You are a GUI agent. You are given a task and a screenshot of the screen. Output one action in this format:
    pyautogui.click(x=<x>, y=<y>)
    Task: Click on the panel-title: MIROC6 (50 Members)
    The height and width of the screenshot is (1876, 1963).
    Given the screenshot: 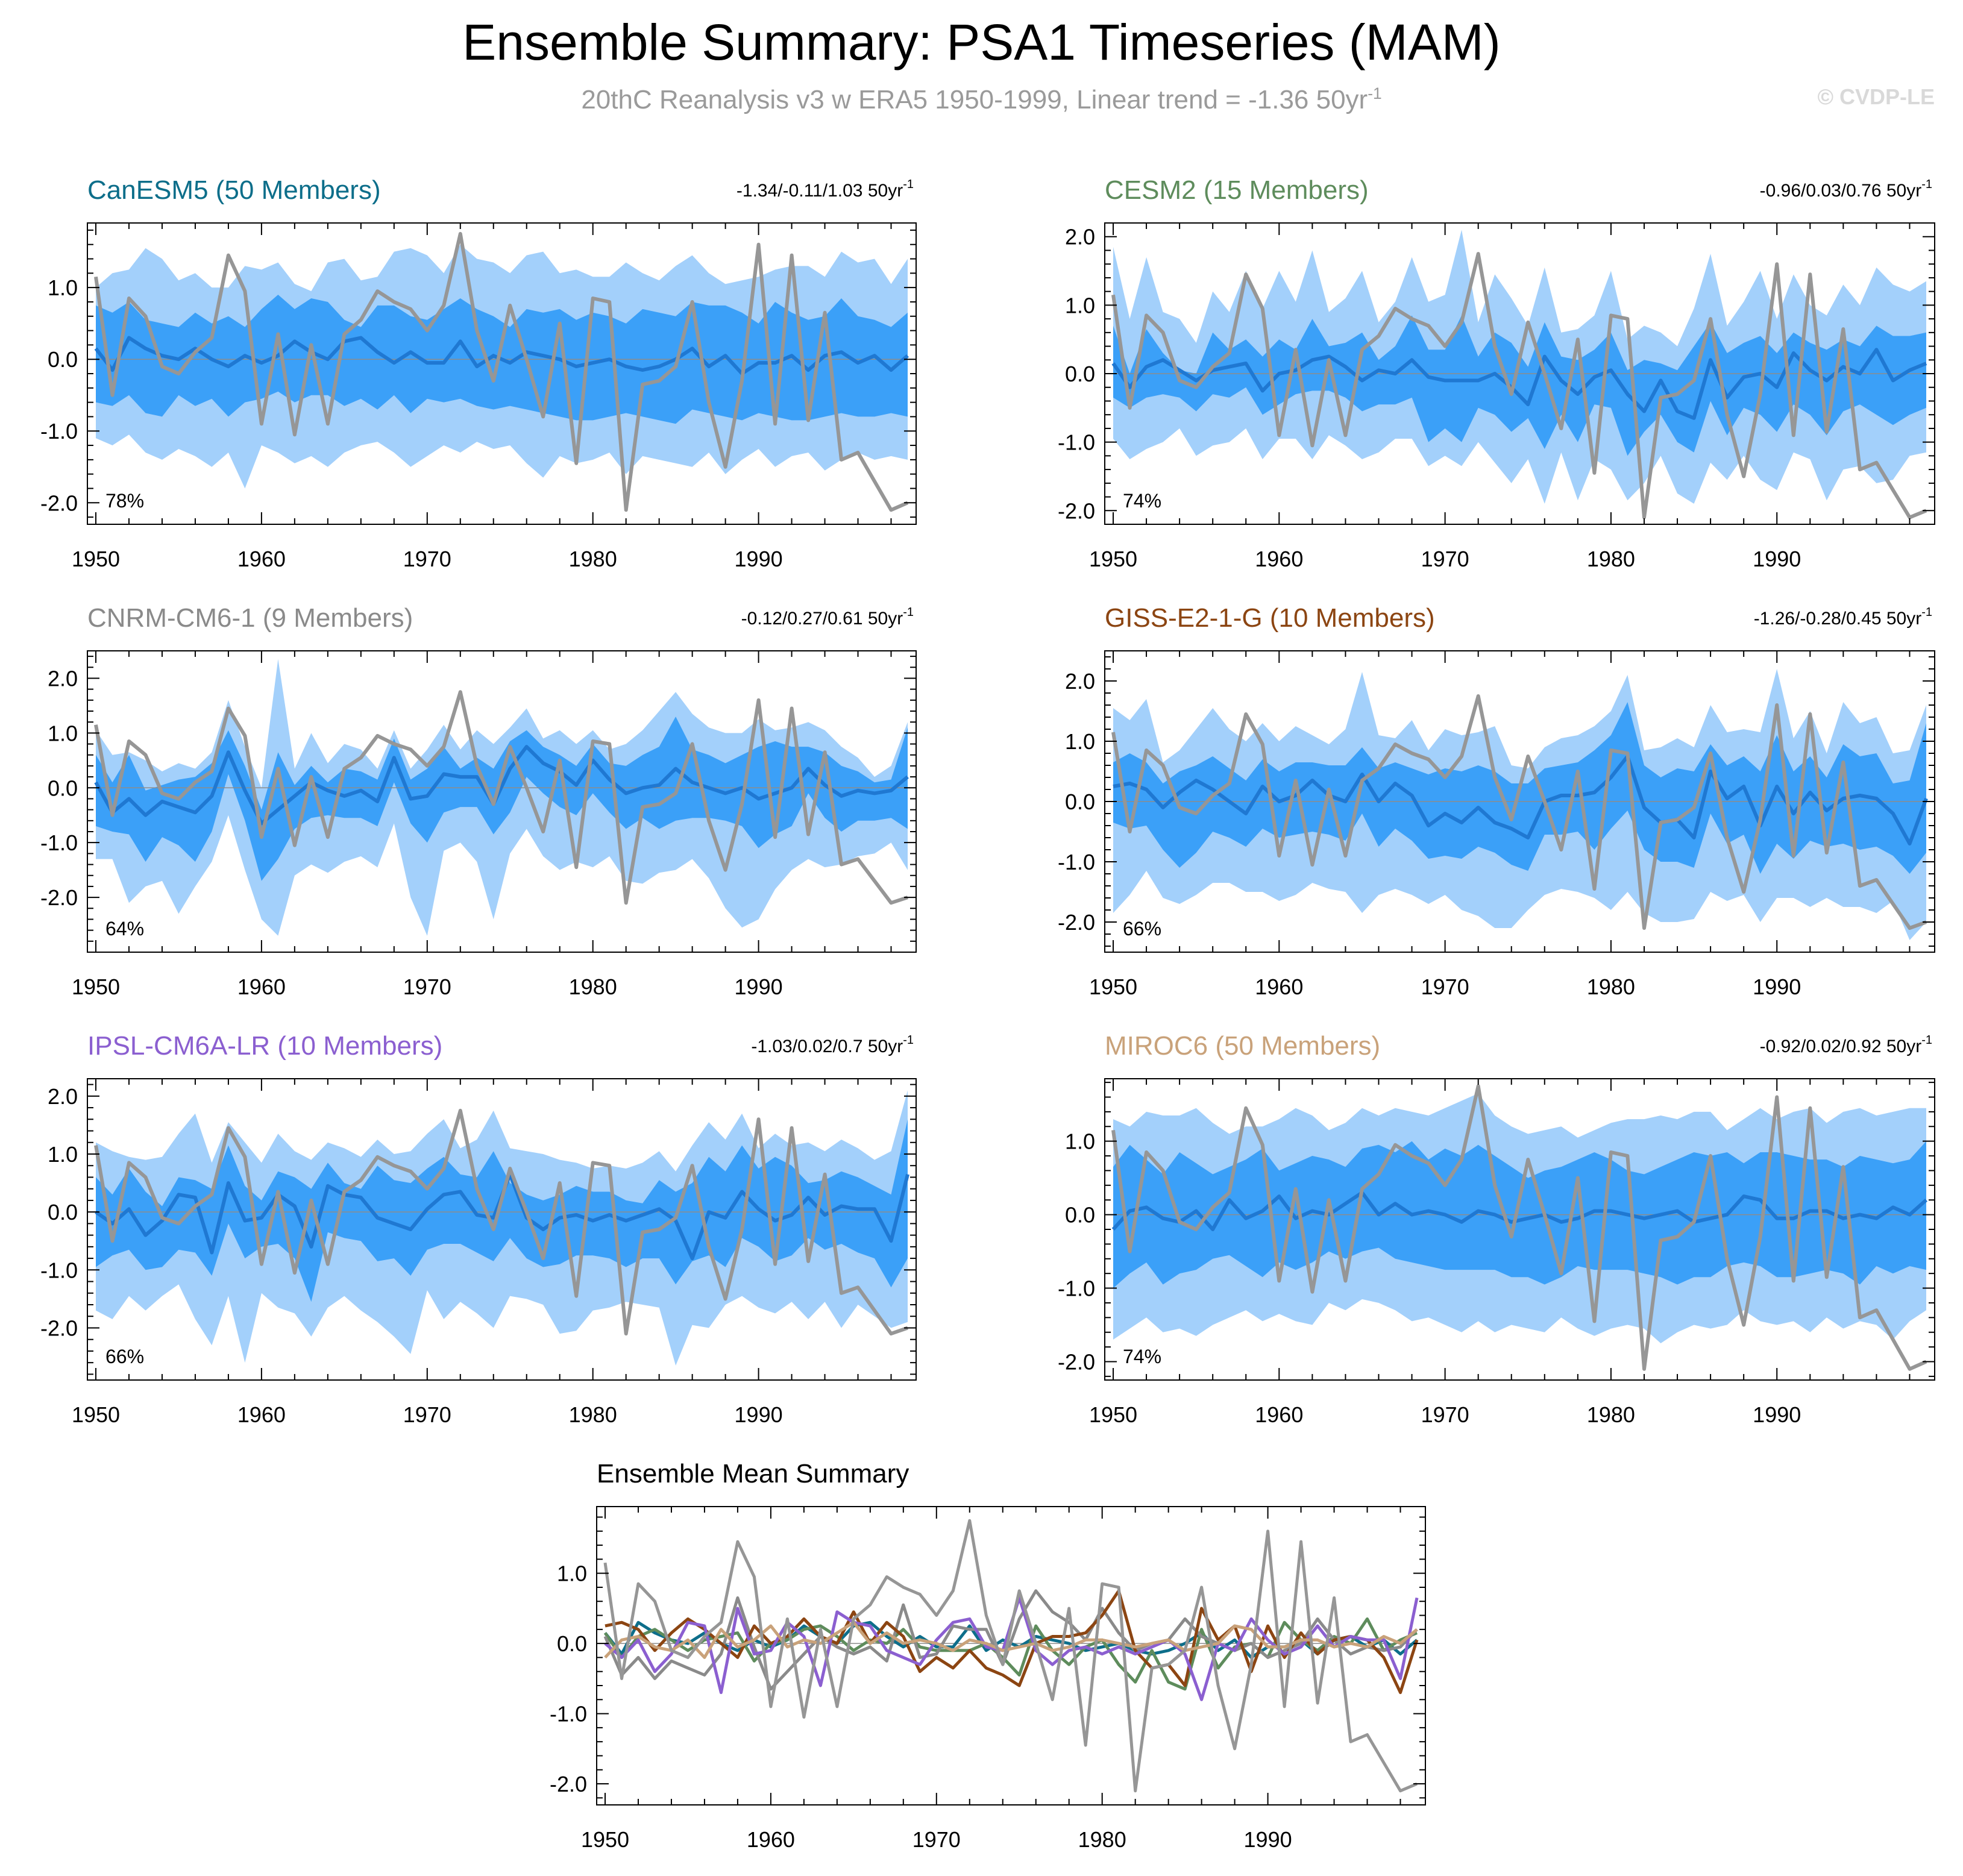 What is the action you would take?
    pyautogui.click(x=1242, y=1046)
    